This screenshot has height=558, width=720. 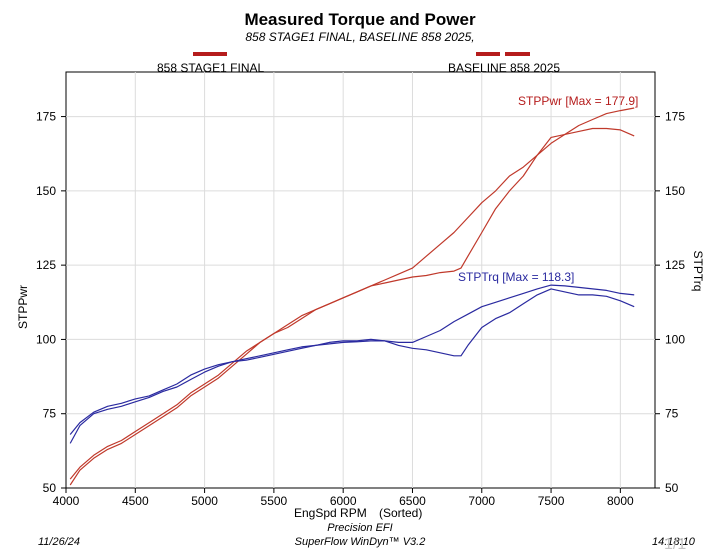 What do you see at coordinates (620, 501) in the screenshot?
I see `x-tick-label: 8000` at bounding box center [620, 501].